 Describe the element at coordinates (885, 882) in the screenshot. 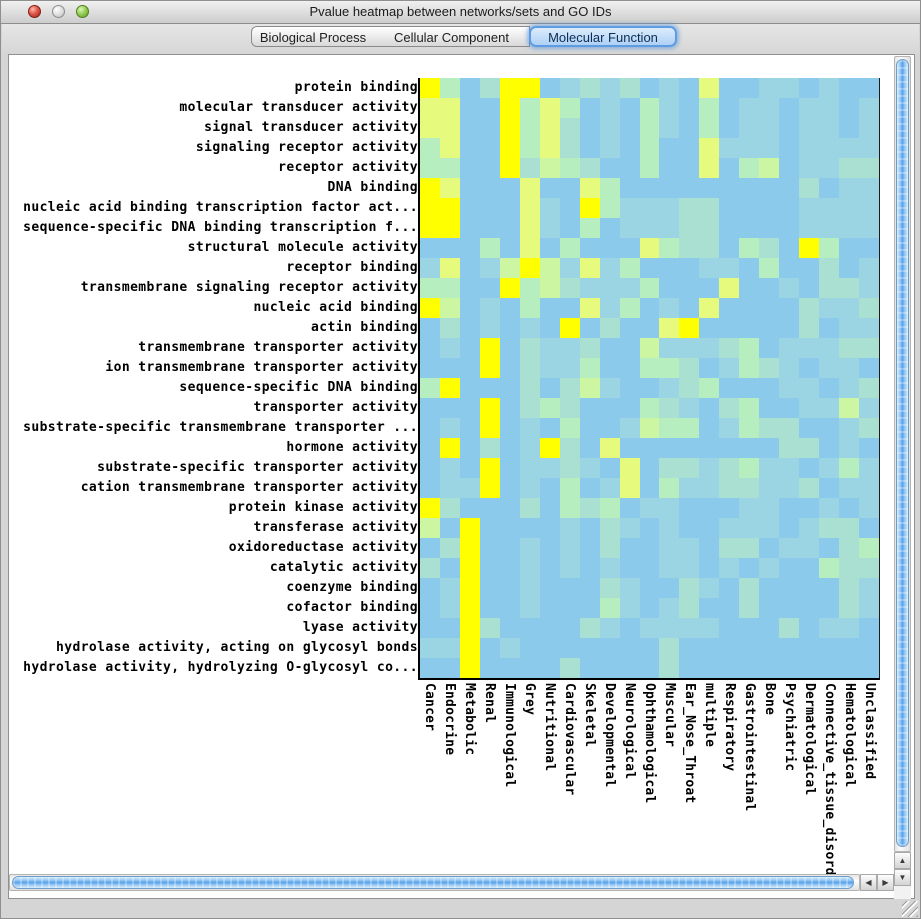

I see `scroll-right-button: ▶` at that location.